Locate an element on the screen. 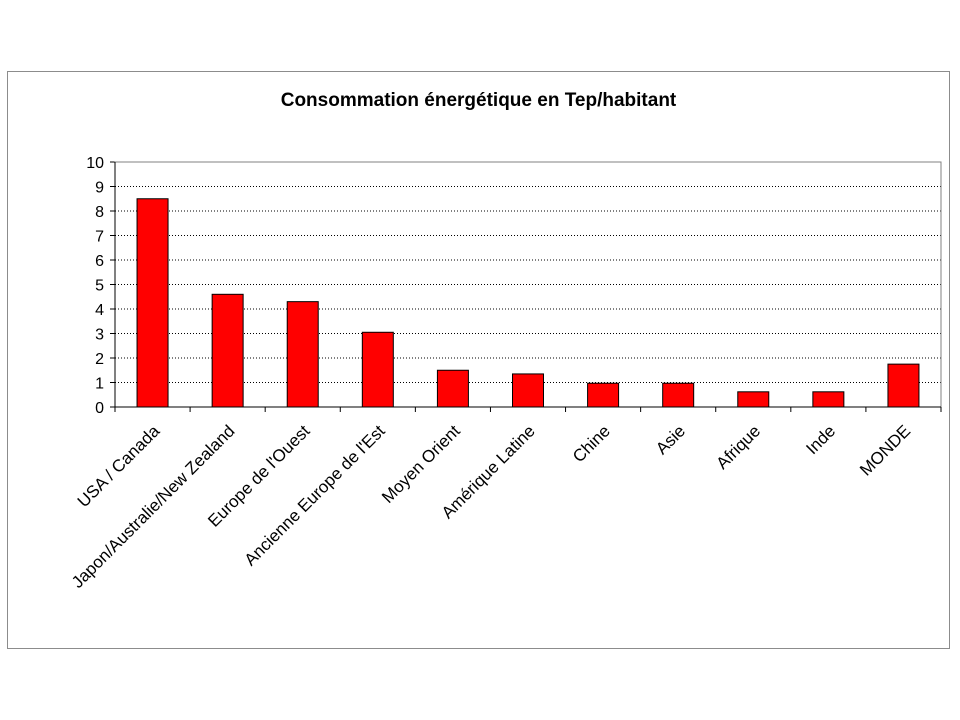  y-tick-label: 3 is located at coordinates (99, 335).